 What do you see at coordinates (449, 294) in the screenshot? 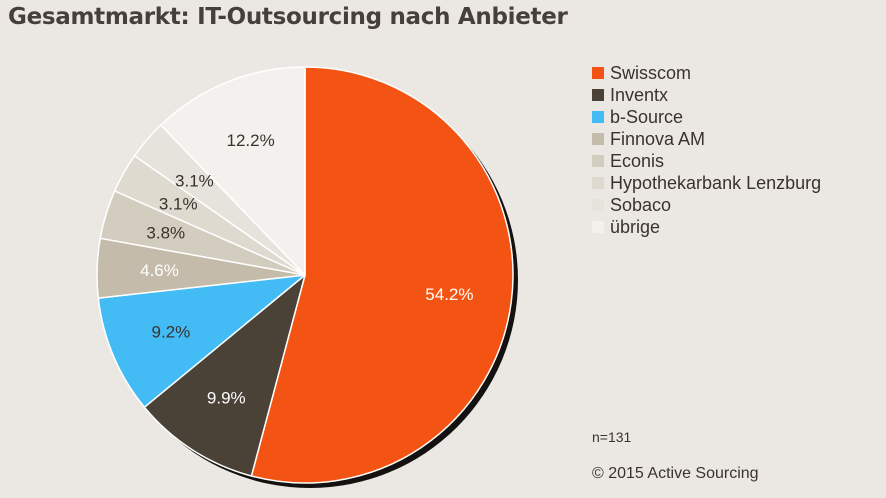
I see `slice-data-label: 54.2%` at bounding box center [449, 294].